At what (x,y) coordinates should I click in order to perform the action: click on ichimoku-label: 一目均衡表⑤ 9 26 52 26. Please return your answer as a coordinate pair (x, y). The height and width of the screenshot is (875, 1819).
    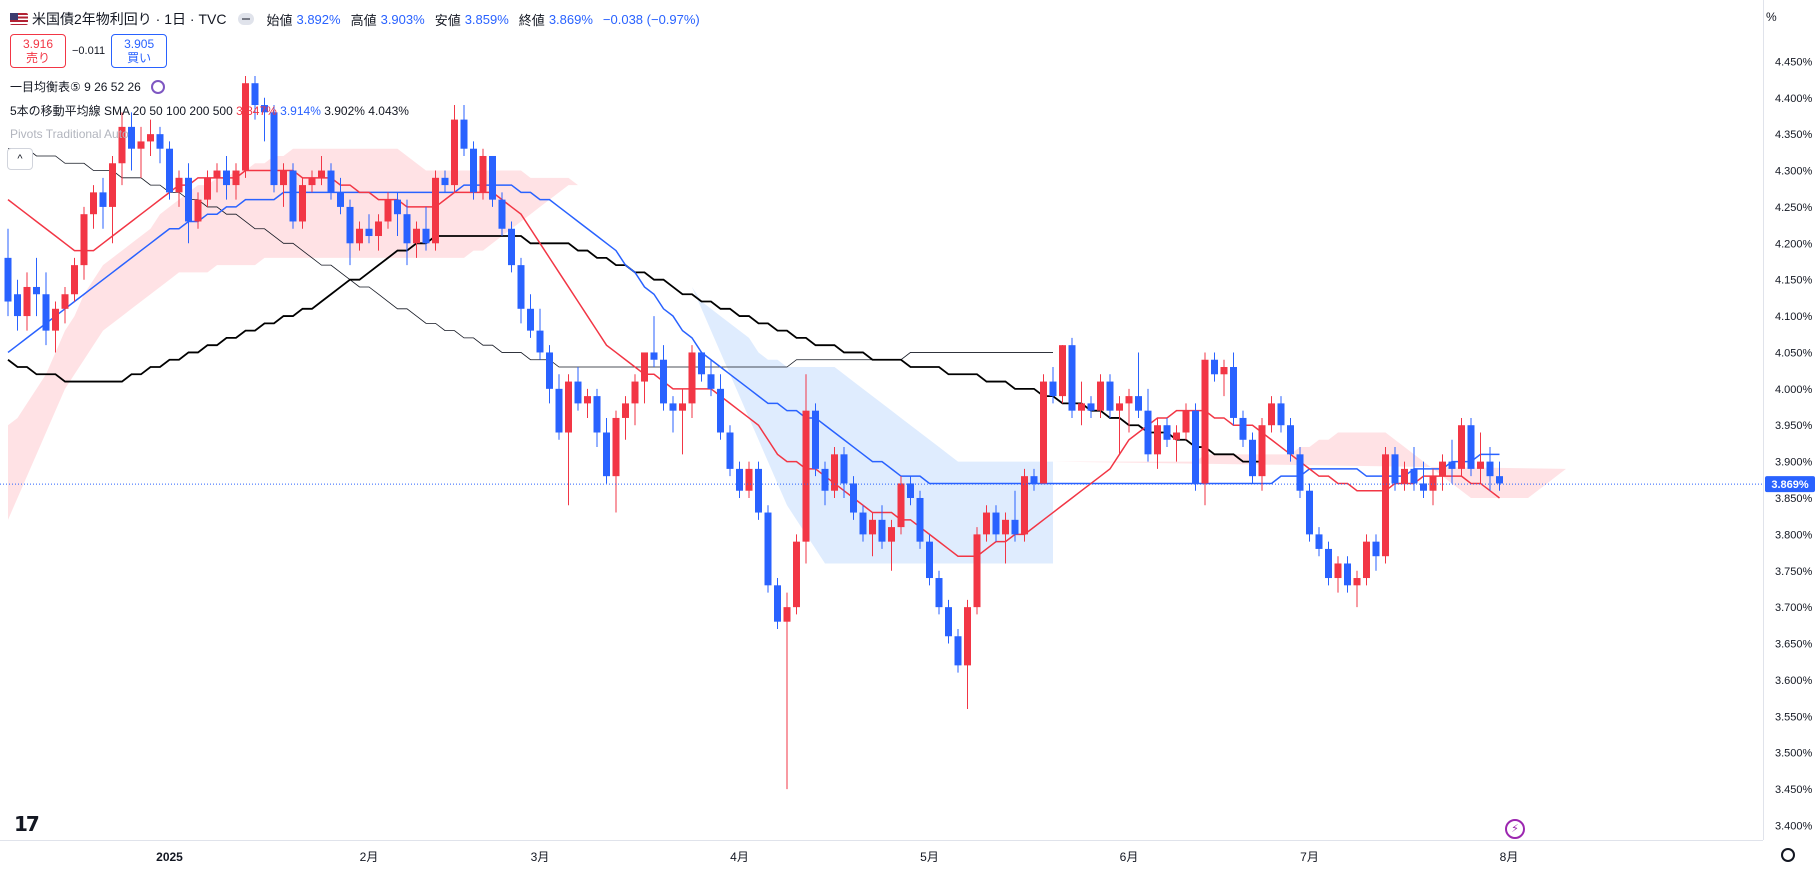
    Looking at the image, I should click on (75, 87).